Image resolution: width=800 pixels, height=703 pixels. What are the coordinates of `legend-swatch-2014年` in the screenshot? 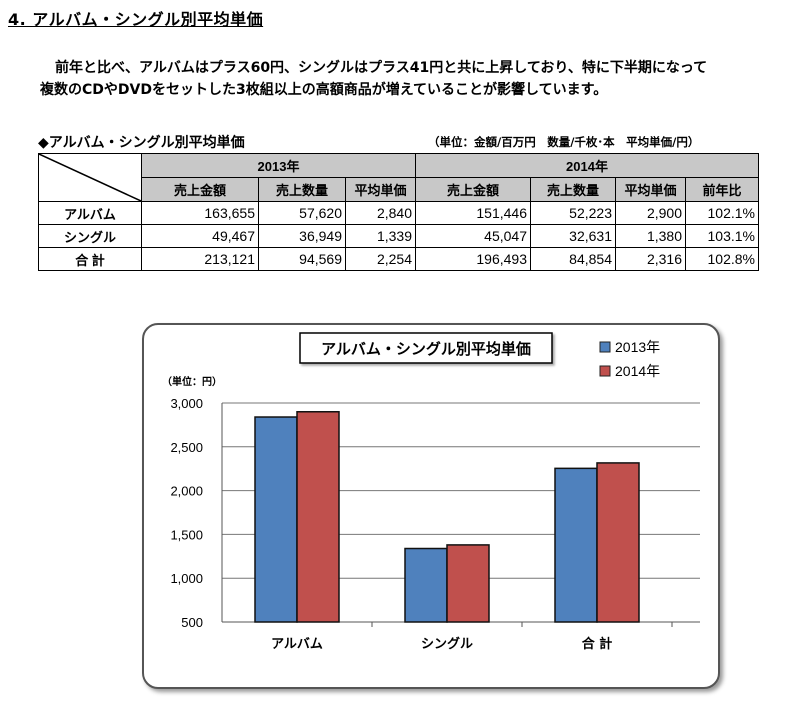 It's located at (605, 371).